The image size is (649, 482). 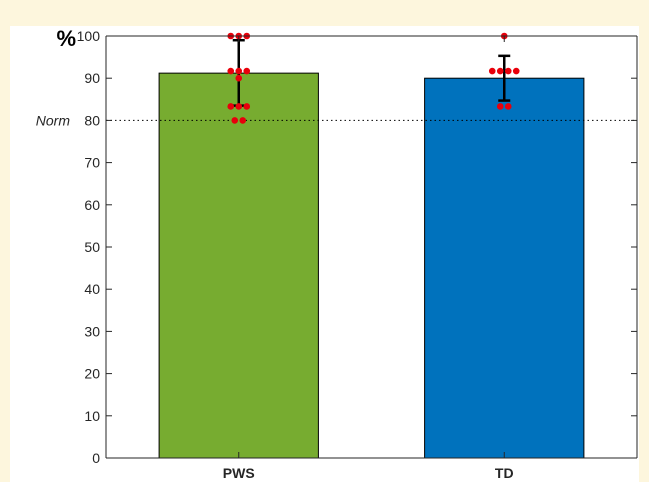 What do you see at coordinates (92, 289) in the screenshot?
I see `y-tick-label: 40` at bounding box center [92, 289].